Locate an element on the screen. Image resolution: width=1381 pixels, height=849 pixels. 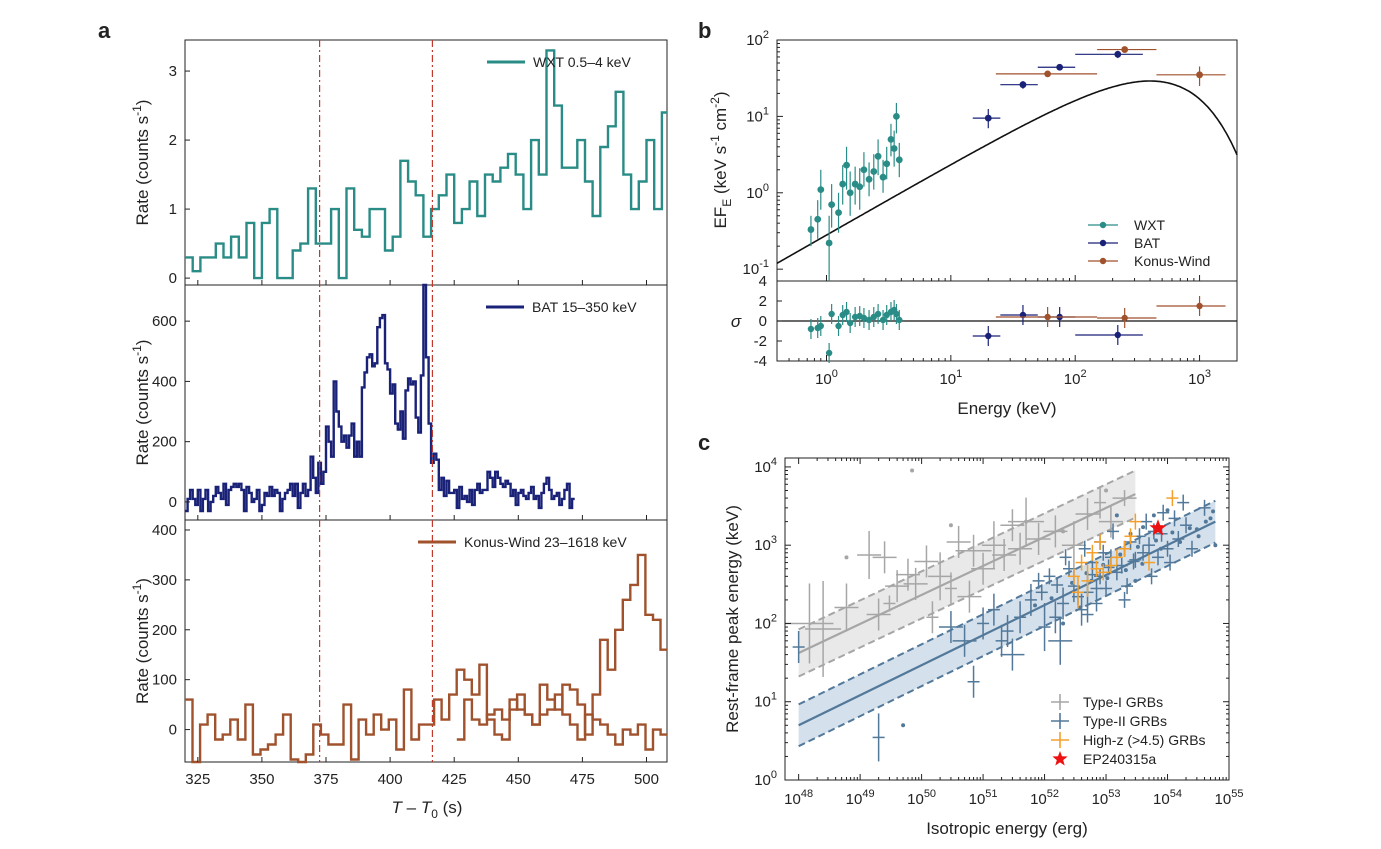
x-tick-label: 475 is located at coordinates (582, 779).